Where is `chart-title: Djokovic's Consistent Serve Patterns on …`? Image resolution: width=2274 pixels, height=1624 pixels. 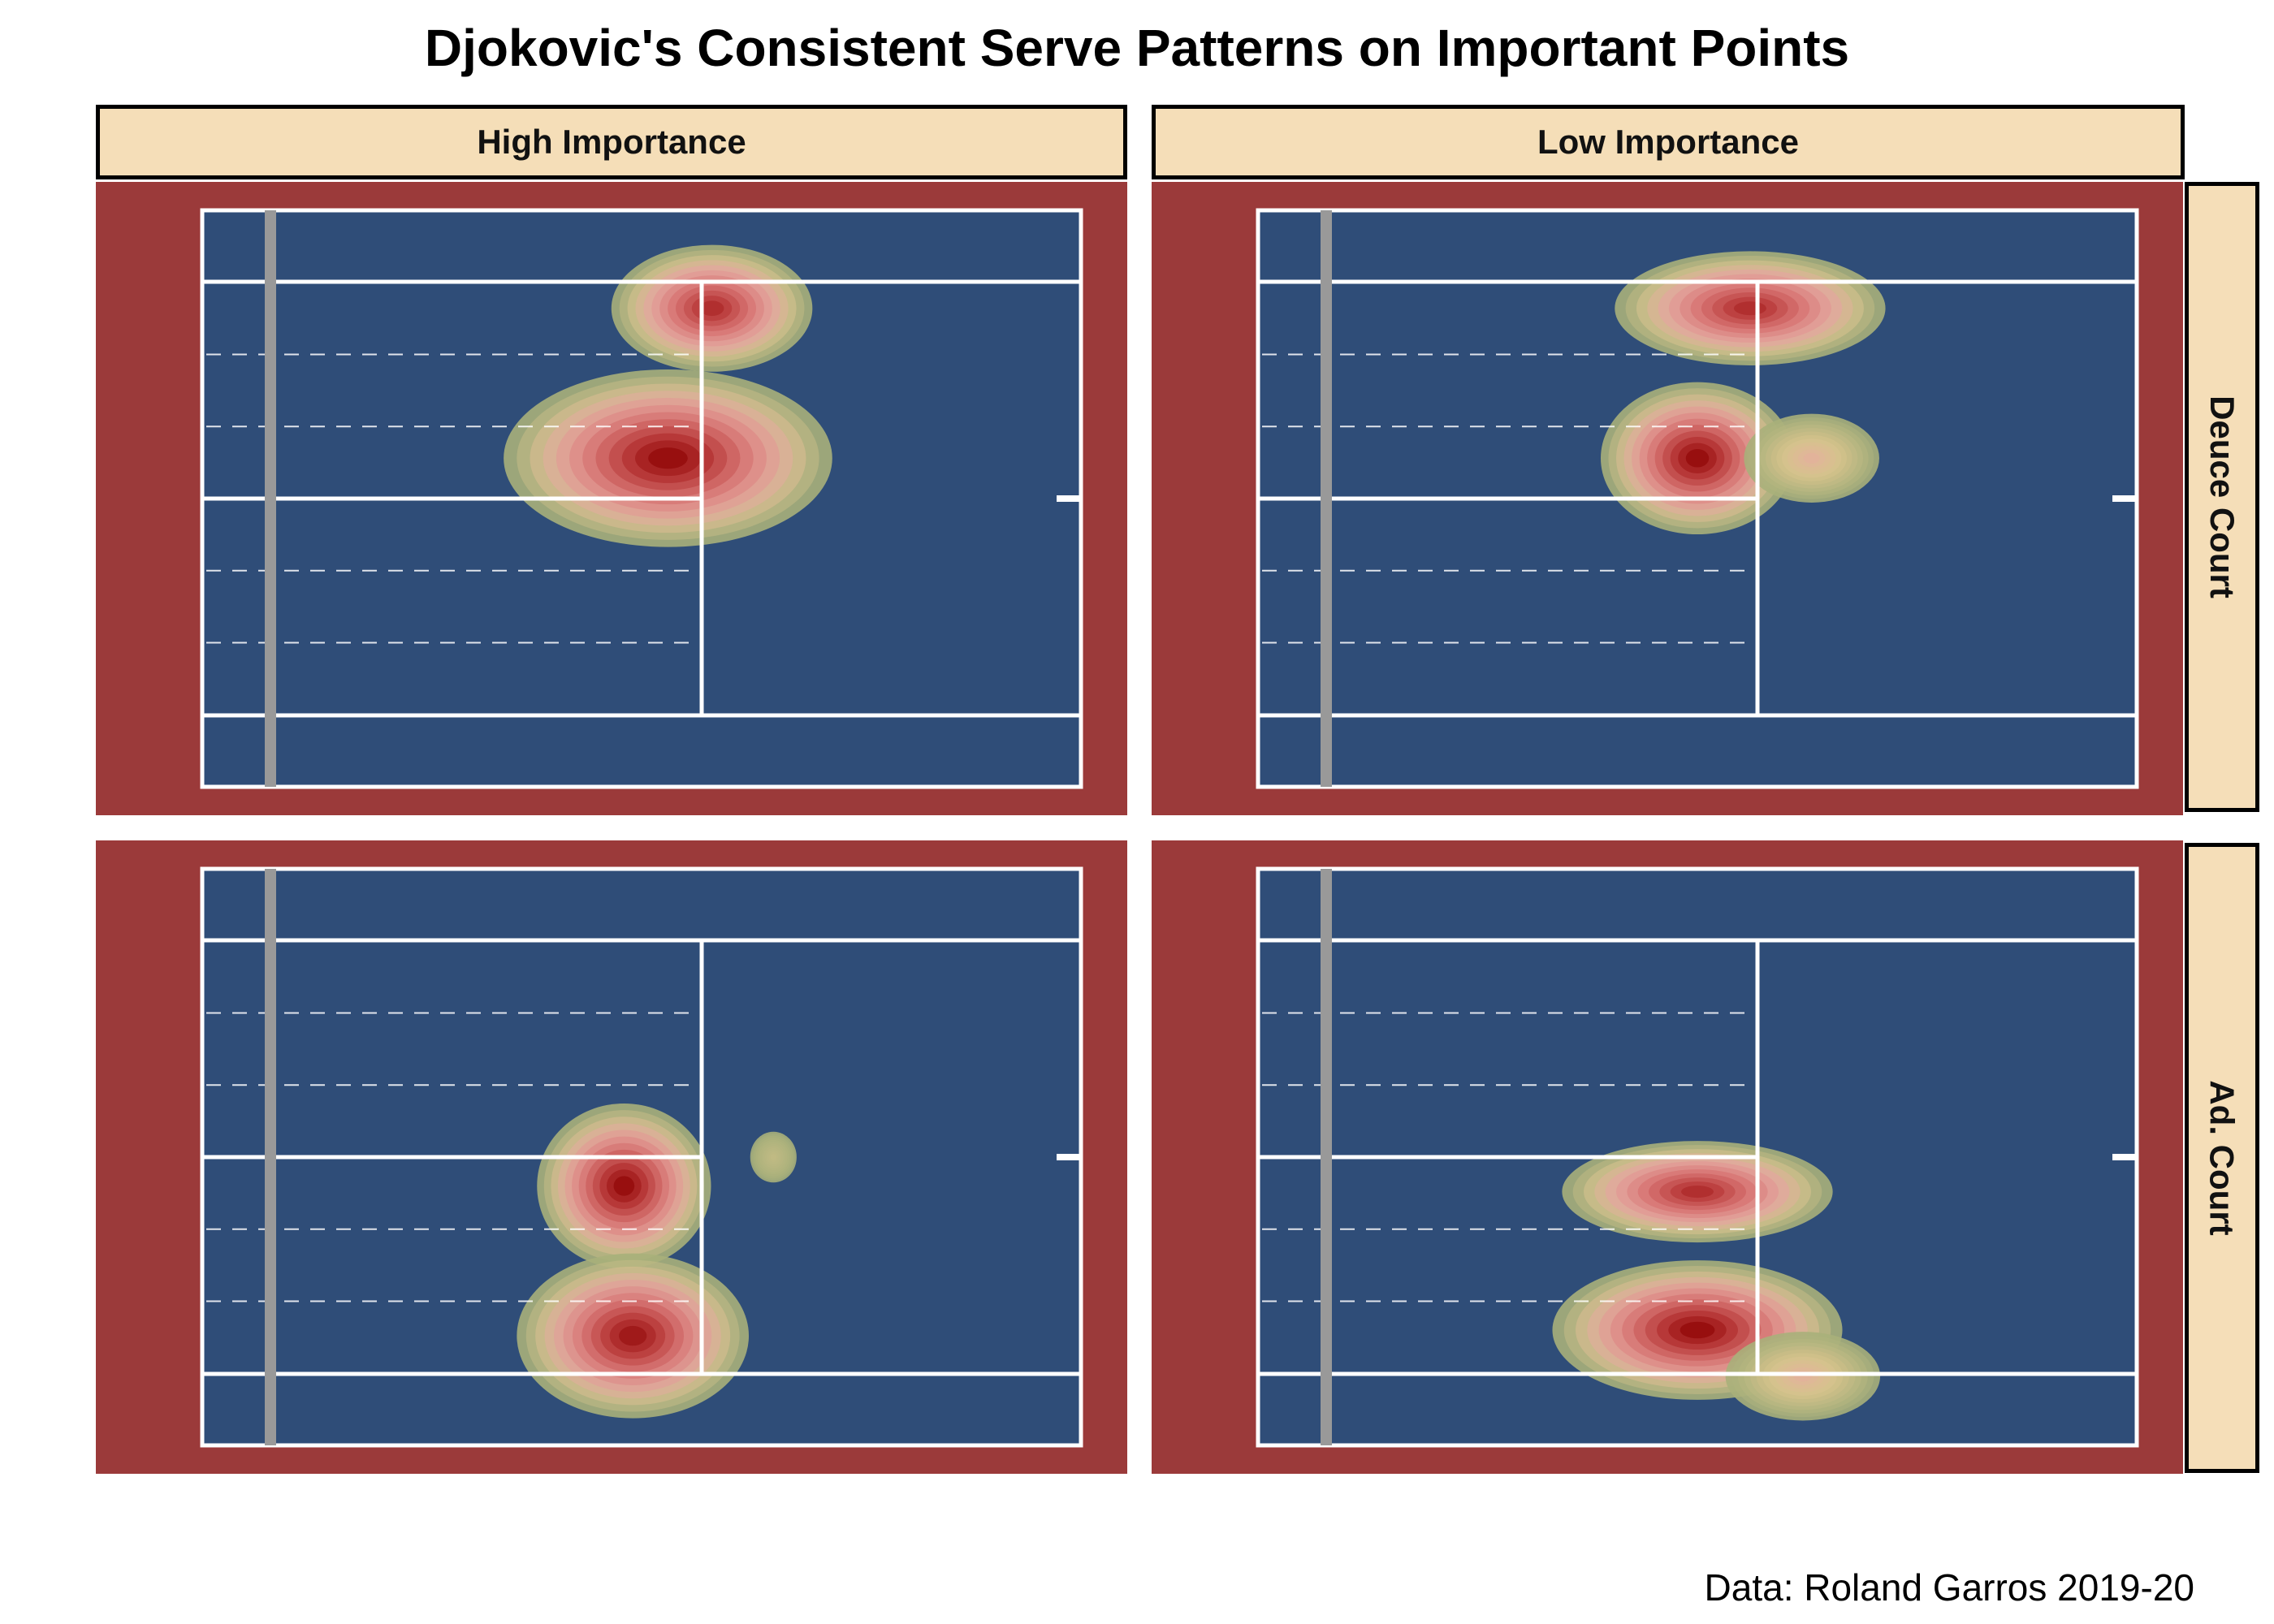
chart-title: Djokovic's Consistent Serve Patterns on … is located at coordinates (1137, 48).